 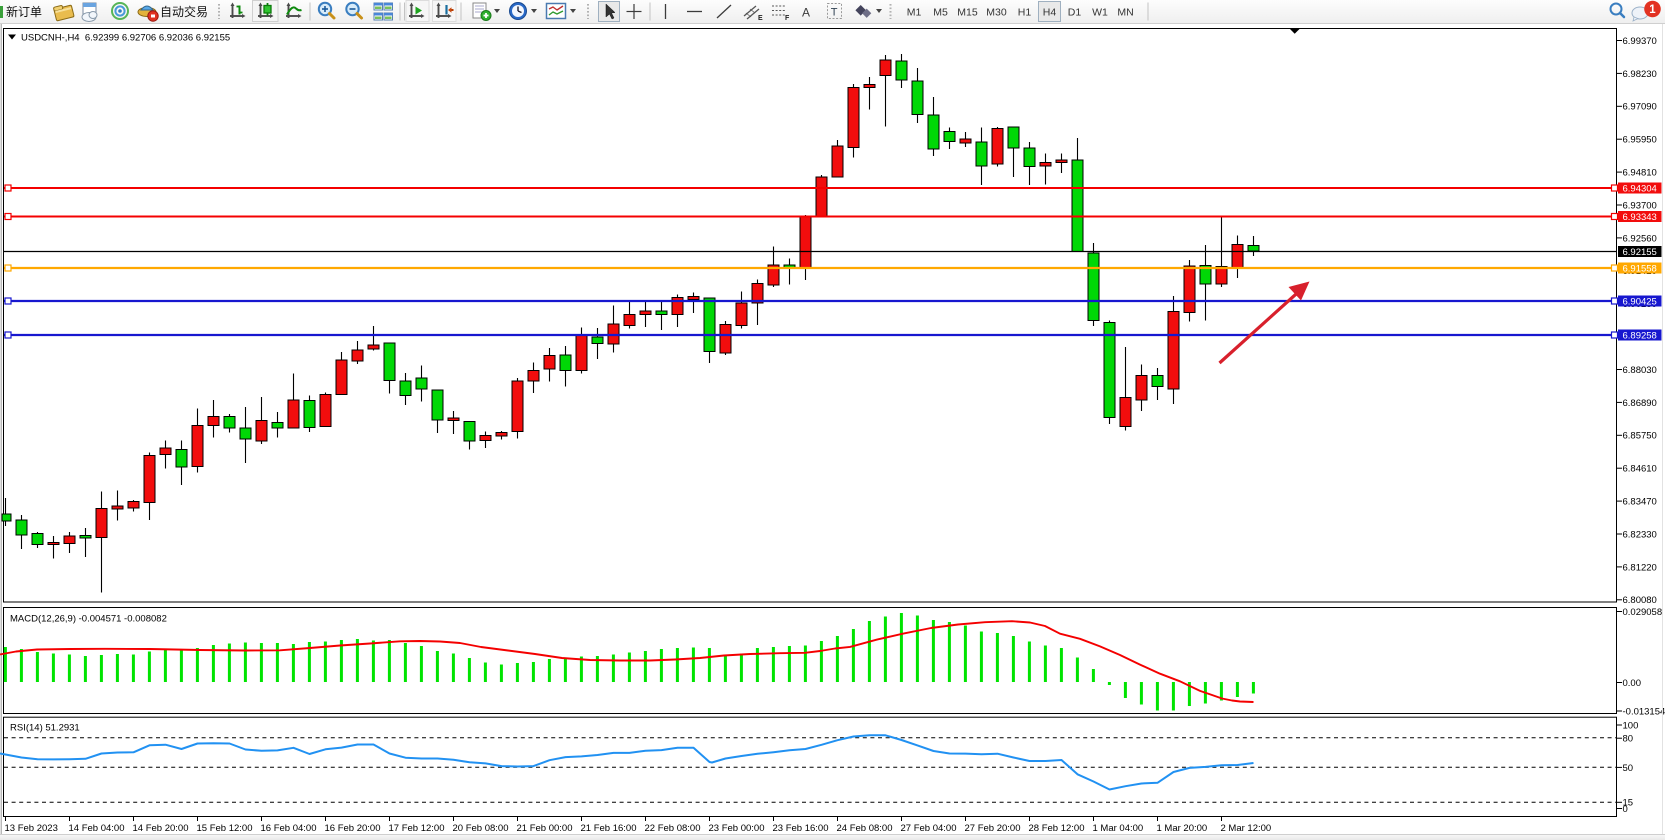 I want to click on svg-text: 27 Feb 20:00, so click(x=993, y=828).